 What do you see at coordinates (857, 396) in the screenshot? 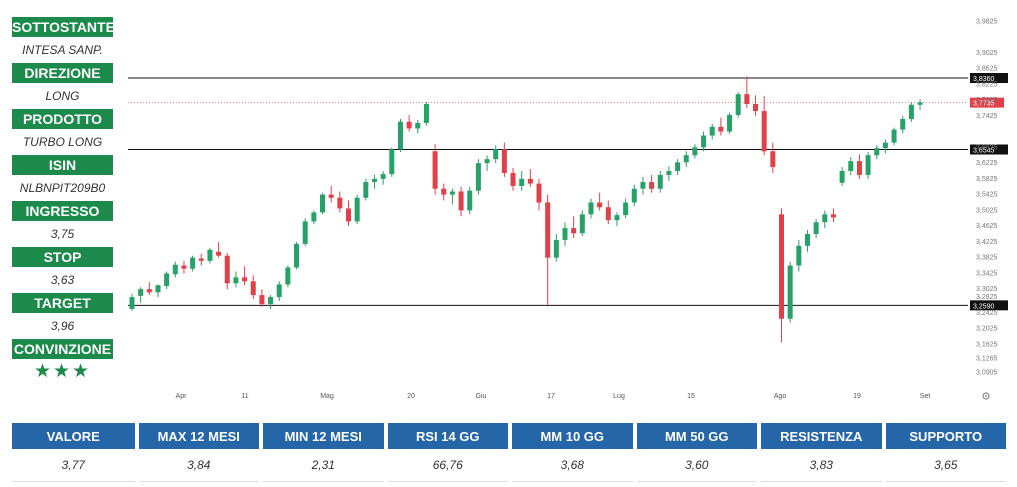
I see `x-tick-label: 19` at bounding box center [857, 396].